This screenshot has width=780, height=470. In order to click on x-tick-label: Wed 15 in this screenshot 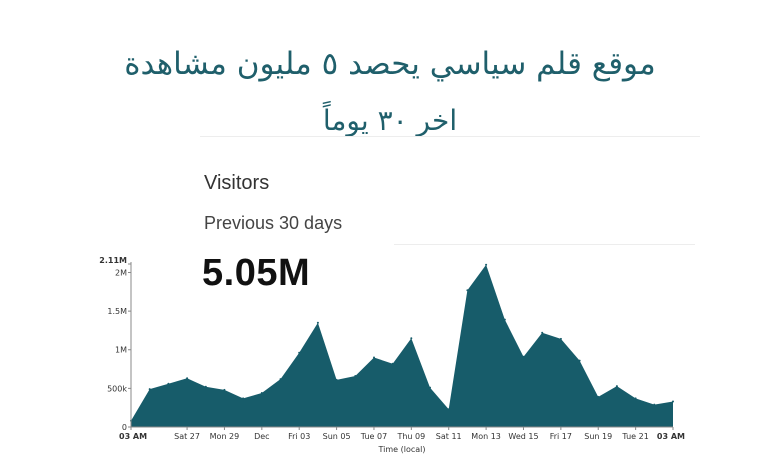, I will do `click(523, 436)`.